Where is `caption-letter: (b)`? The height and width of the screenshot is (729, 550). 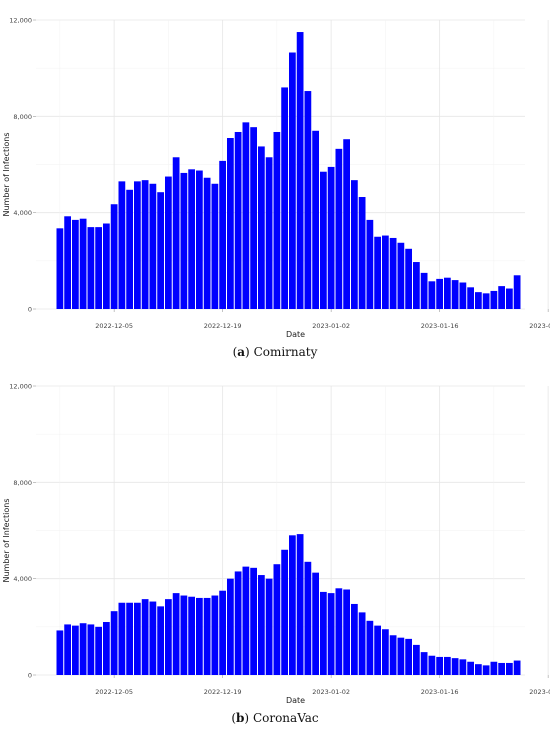
caption-letter: (b) is located at coordinates (240, 718).